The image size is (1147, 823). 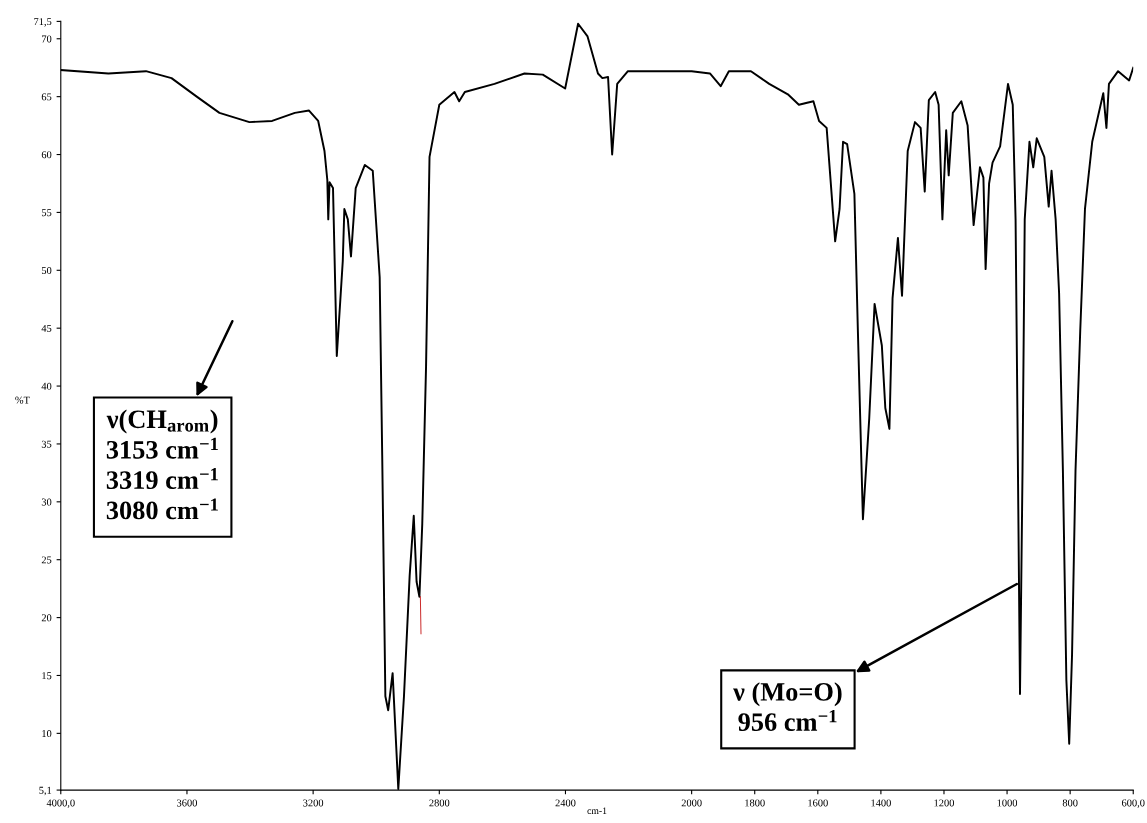 What do you see at coordinates (944, 803) in the screenshot?
I see `x-tick-label: 1200` at bounding box center [944, 803].